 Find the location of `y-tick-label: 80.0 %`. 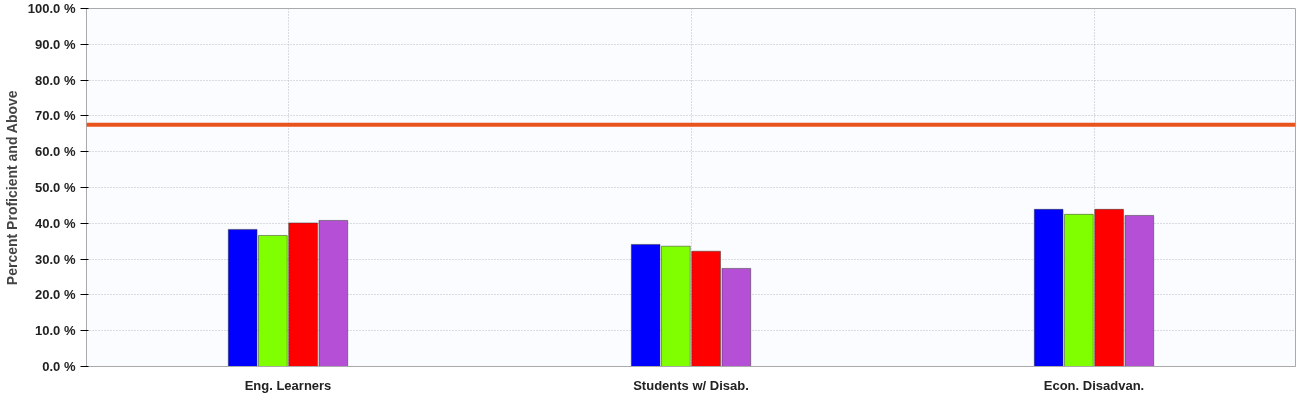

y-tick-label: 80.0 % is located at coordinates (55, 80).